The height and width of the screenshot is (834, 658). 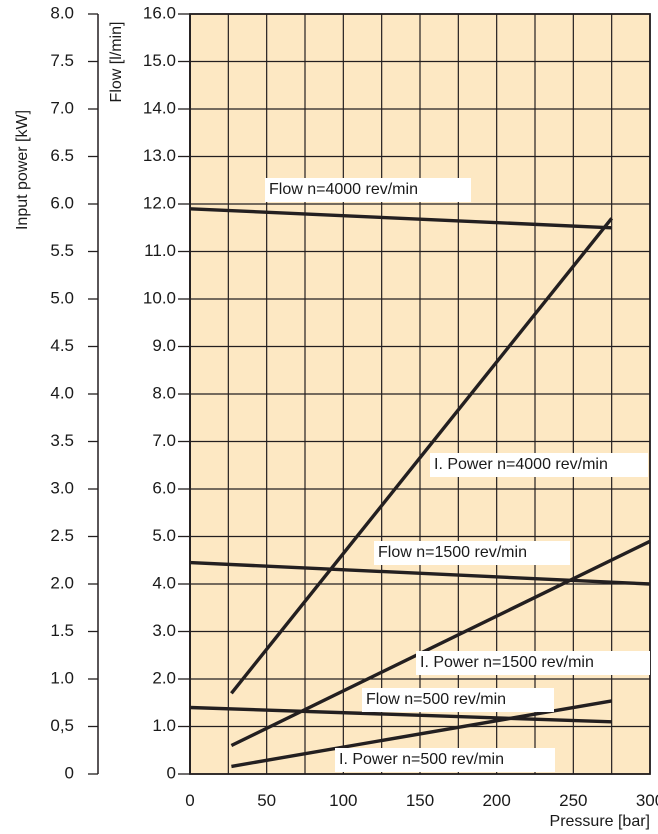 What do you see at coordinates (164, 535) in the screenshot?
I see `flow-tick-label: 5.0` at bounding box center [164, 535].